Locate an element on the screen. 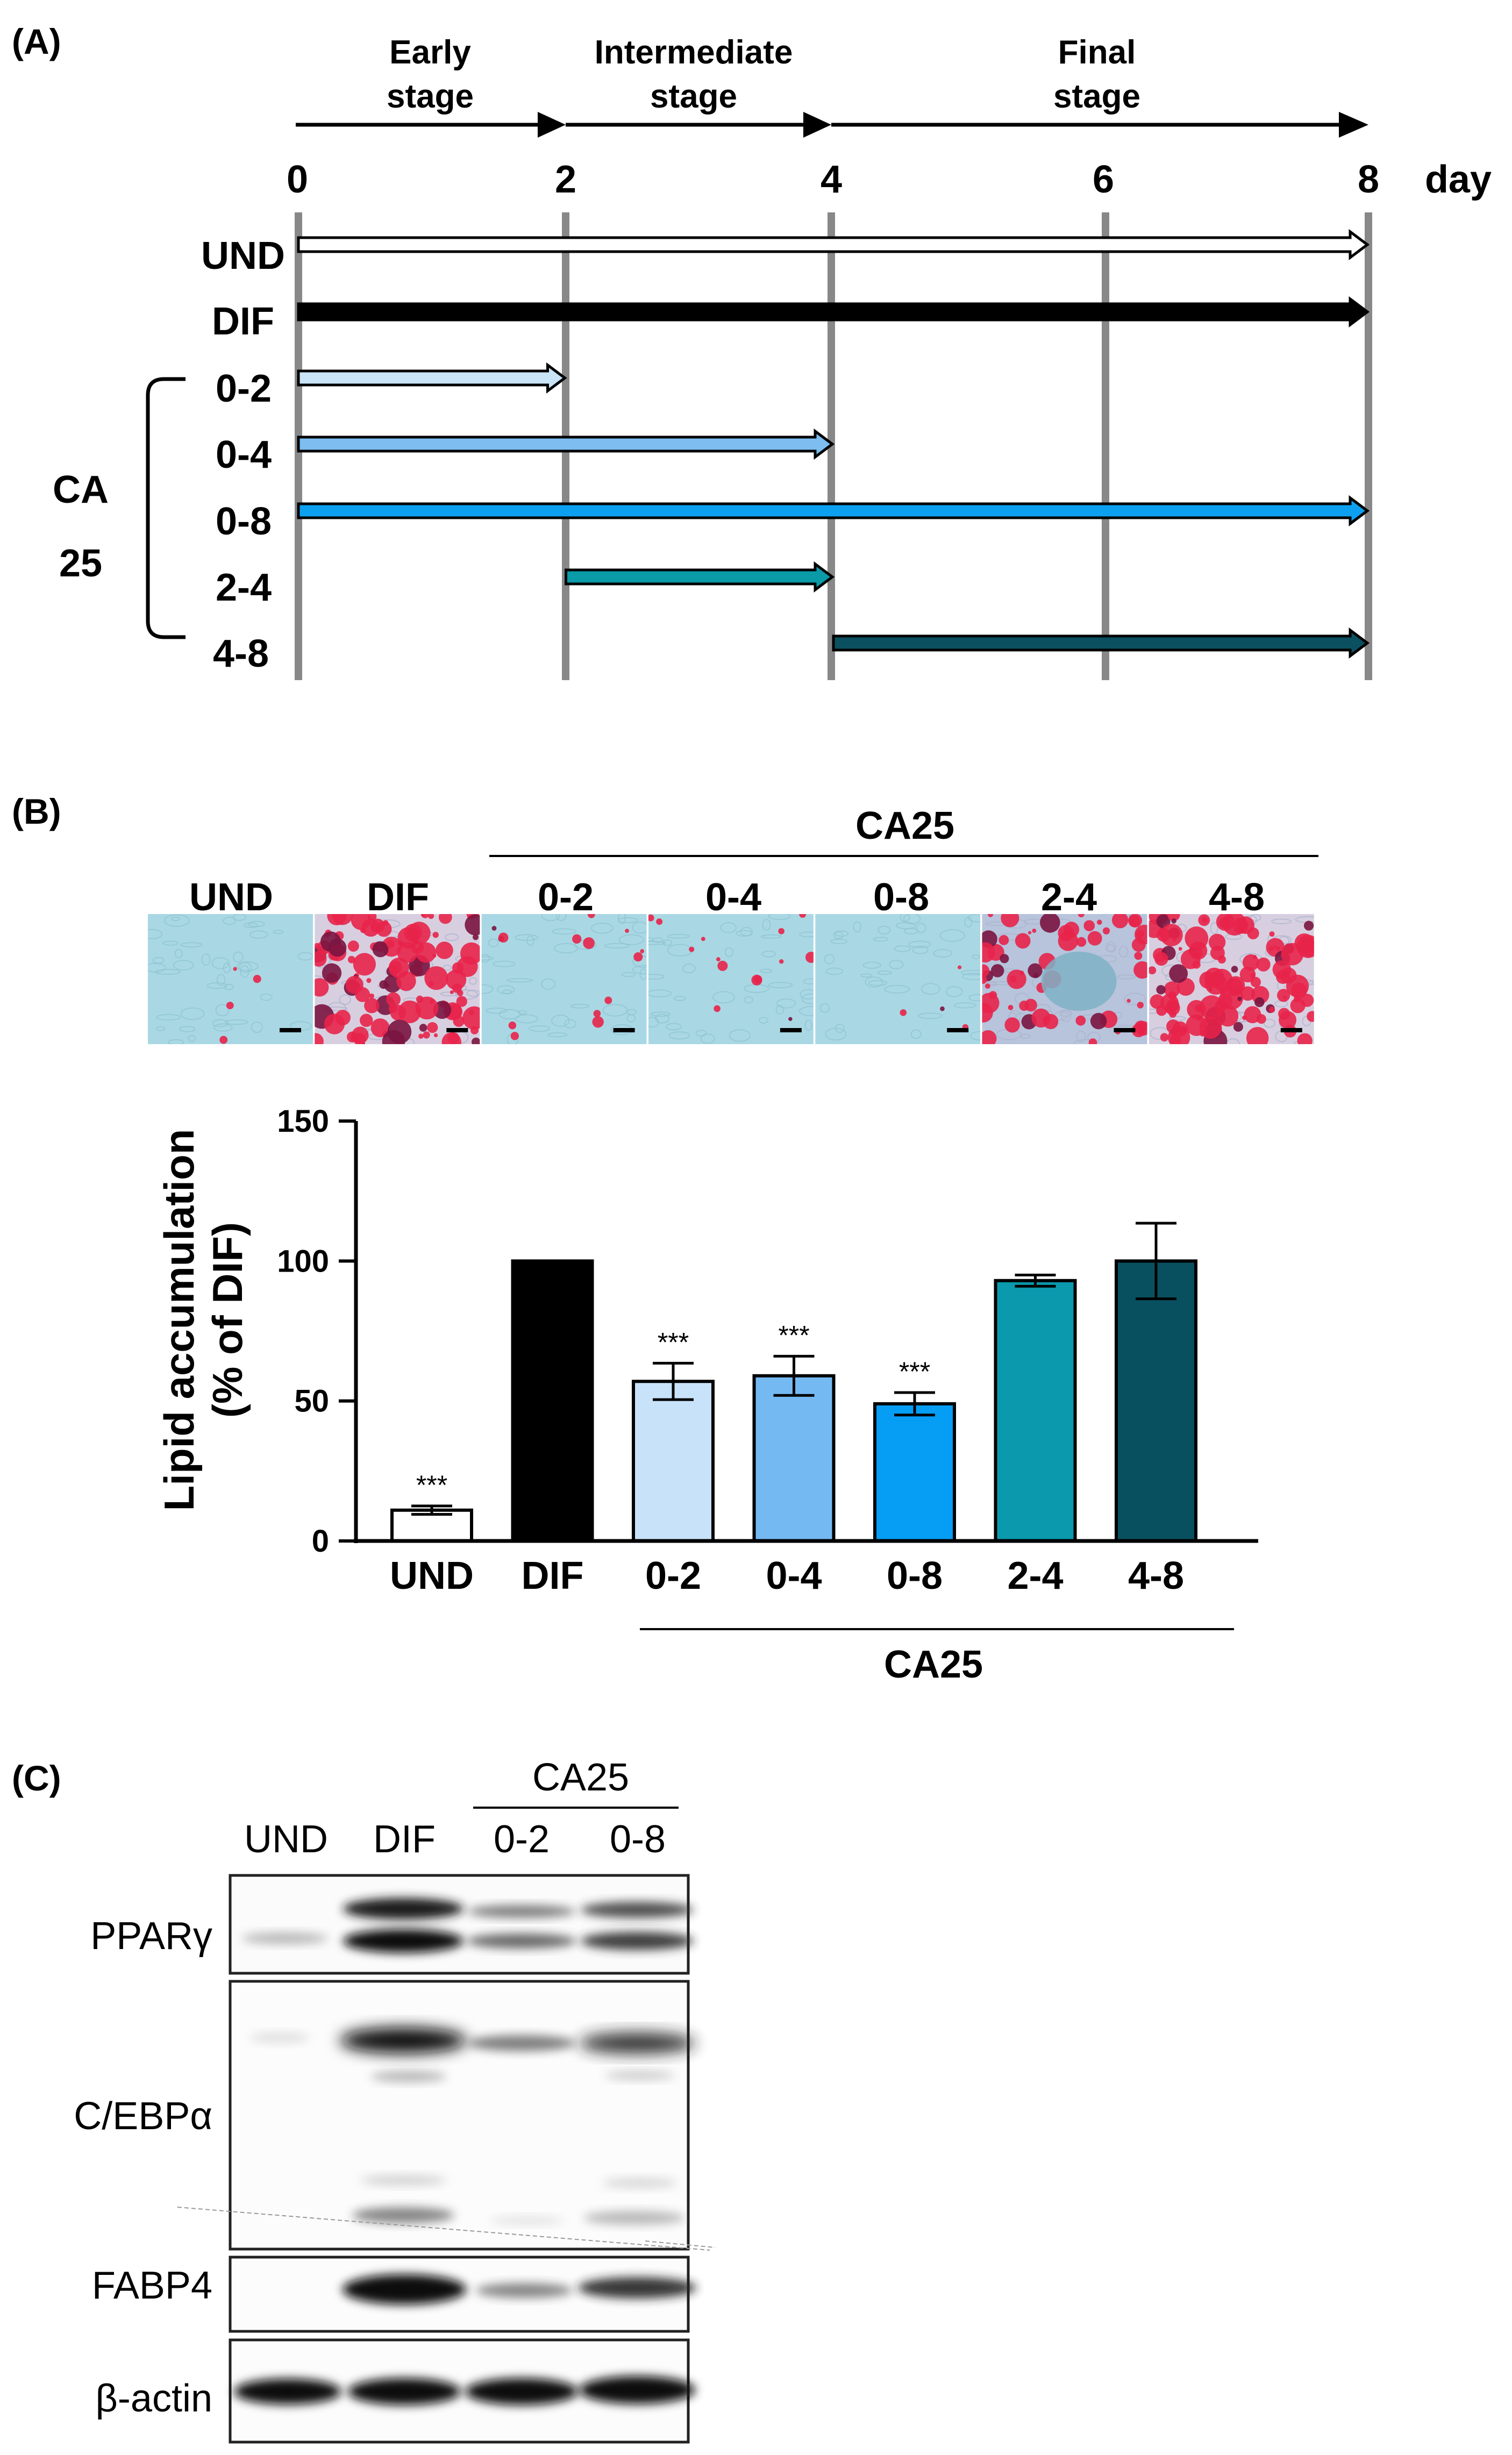 This screenshot has width=1512, height=2455. micrographs is located at coordinates (731, 979).